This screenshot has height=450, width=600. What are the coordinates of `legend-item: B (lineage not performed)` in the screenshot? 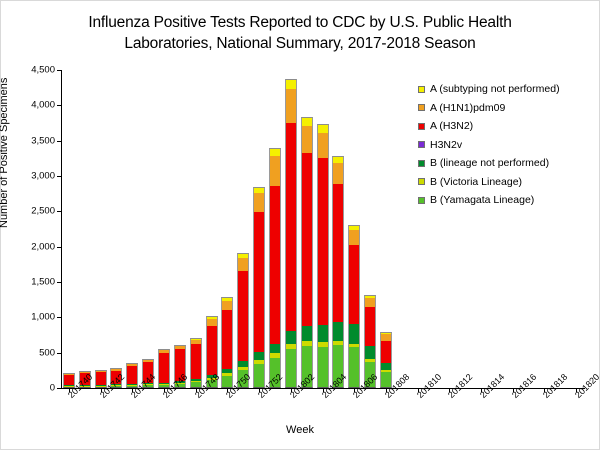 It's located at (489, 163).